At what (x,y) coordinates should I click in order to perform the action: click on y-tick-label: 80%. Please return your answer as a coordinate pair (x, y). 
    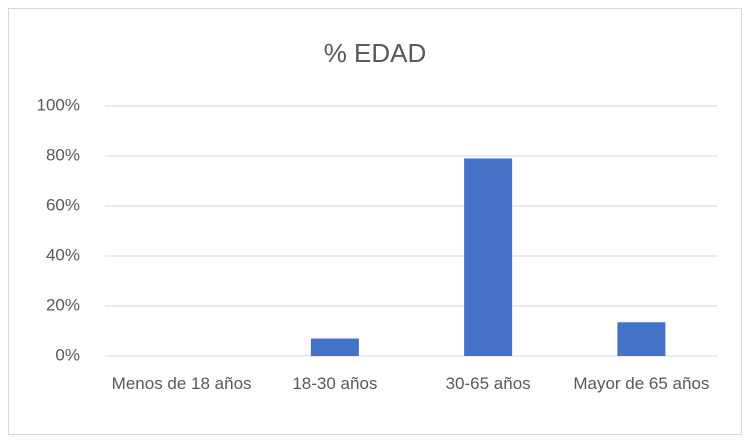
    Looking at the image, I should click on (63, 154).